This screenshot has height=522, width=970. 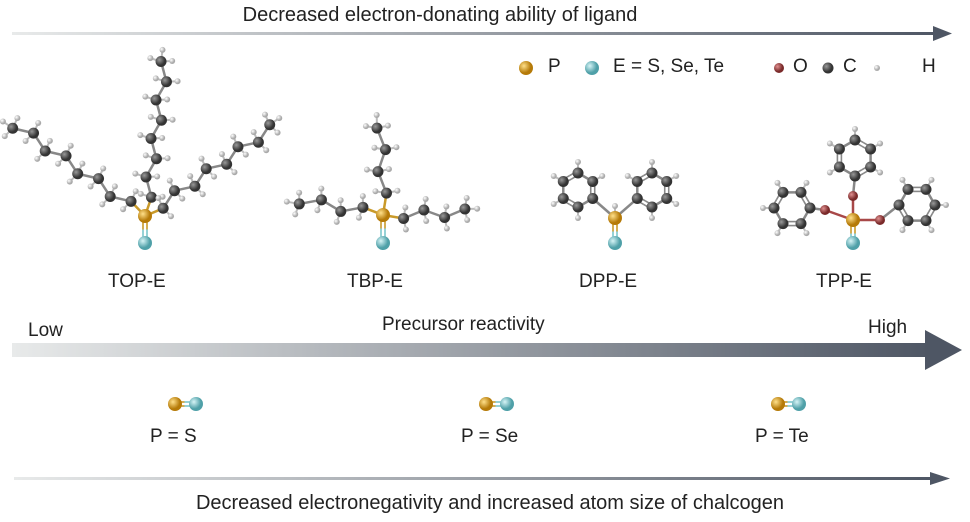 I want to click on low-label: Low, so click(x=45, y=330).